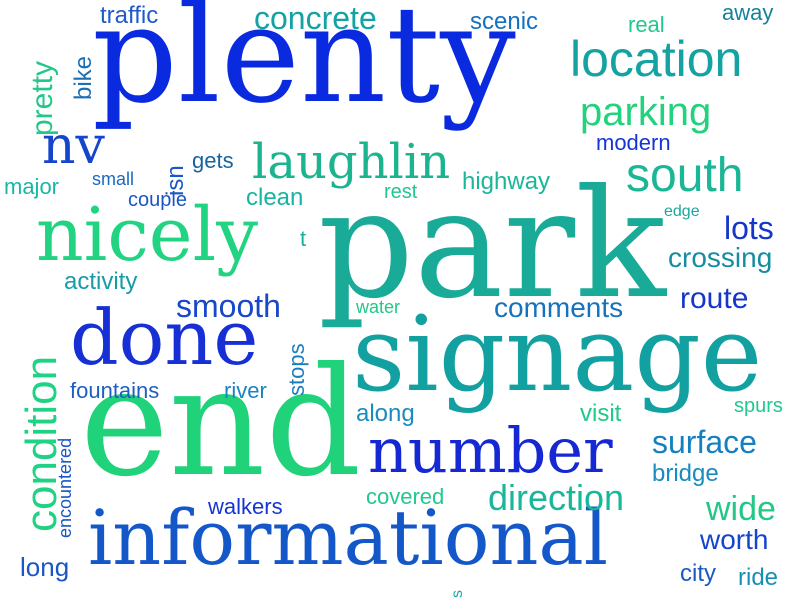 Image resolution: width=800 pixels, height=600 pixels. I want to click on word-away: away, so click(748, 12).